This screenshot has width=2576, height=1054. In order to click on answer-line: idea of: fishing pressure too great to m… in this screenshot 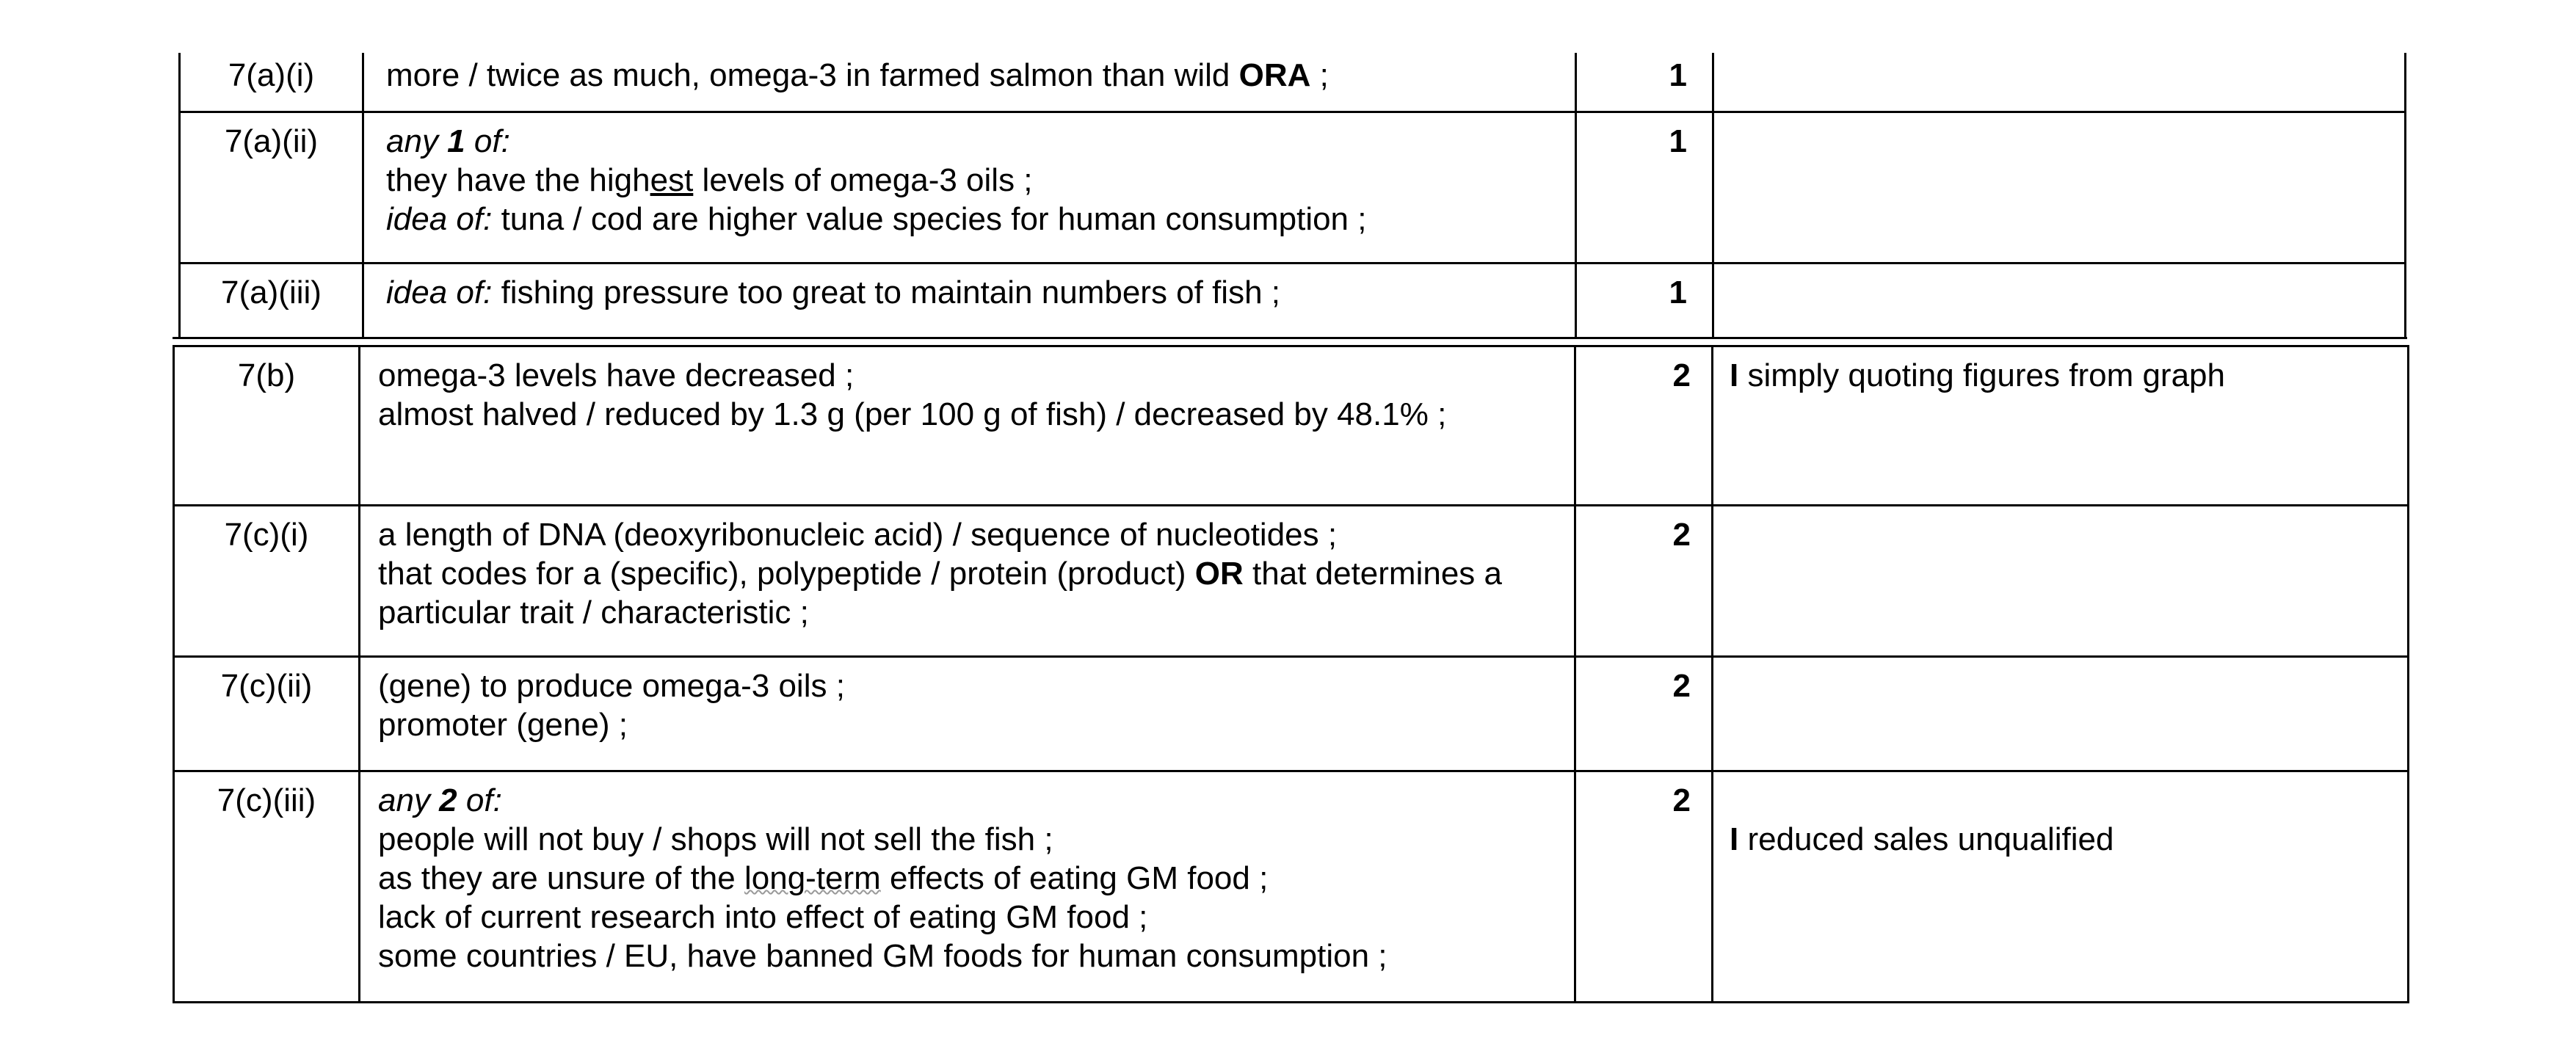, I will do `click(981, 293)`.